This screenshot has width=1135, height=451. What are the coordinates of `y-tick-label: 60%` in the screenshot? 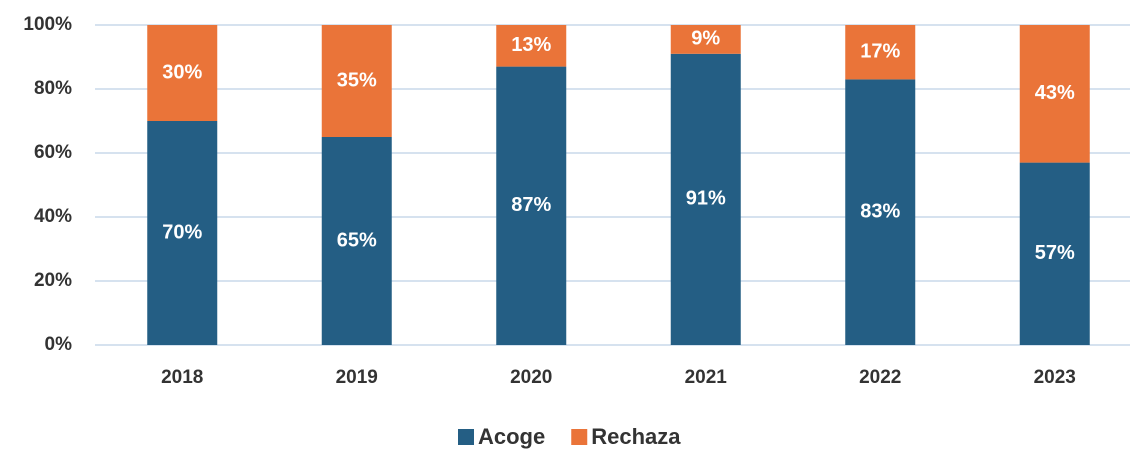 It's located at (53, 152).